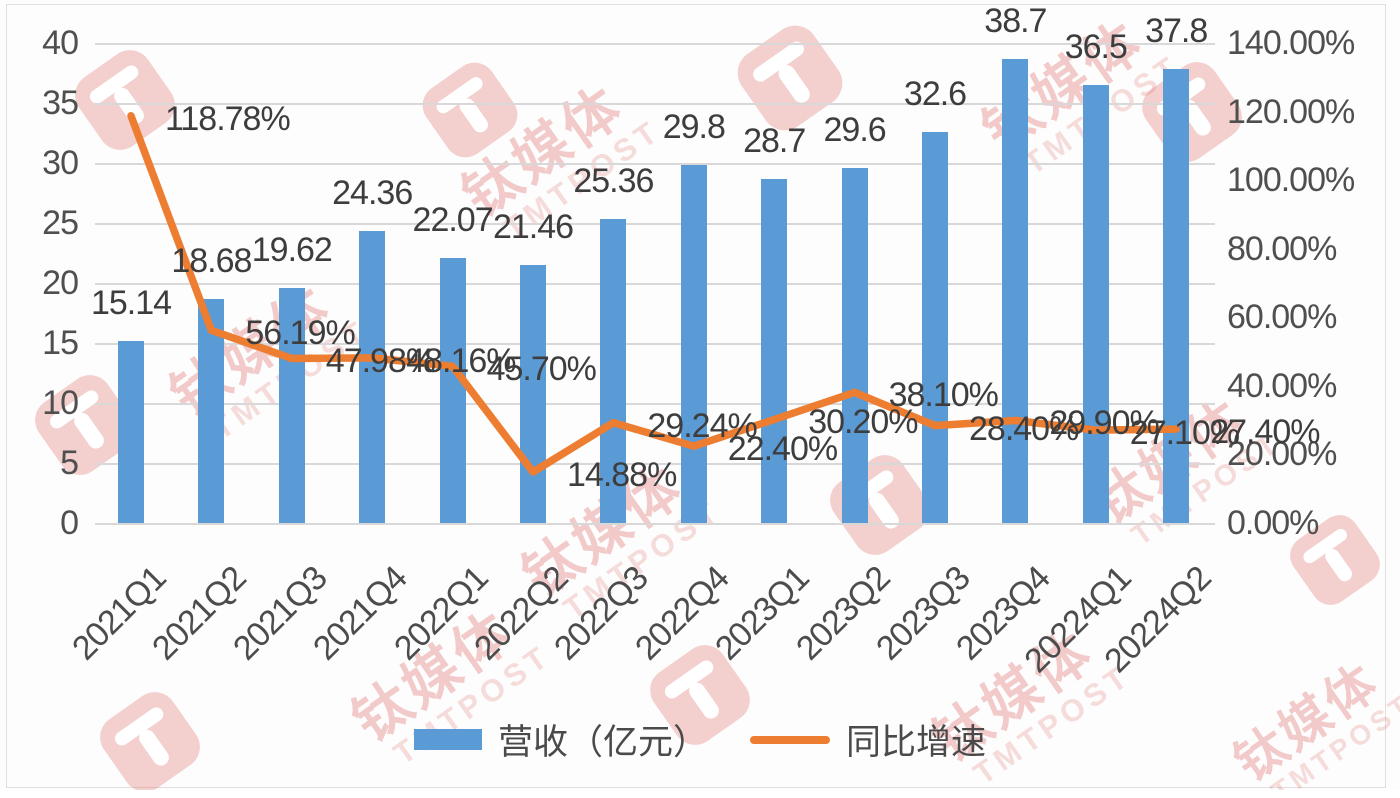 The width and height of the screenshot is (1400, 798). I want to click on bar-value-label: 37.8, so click(1176, 31).